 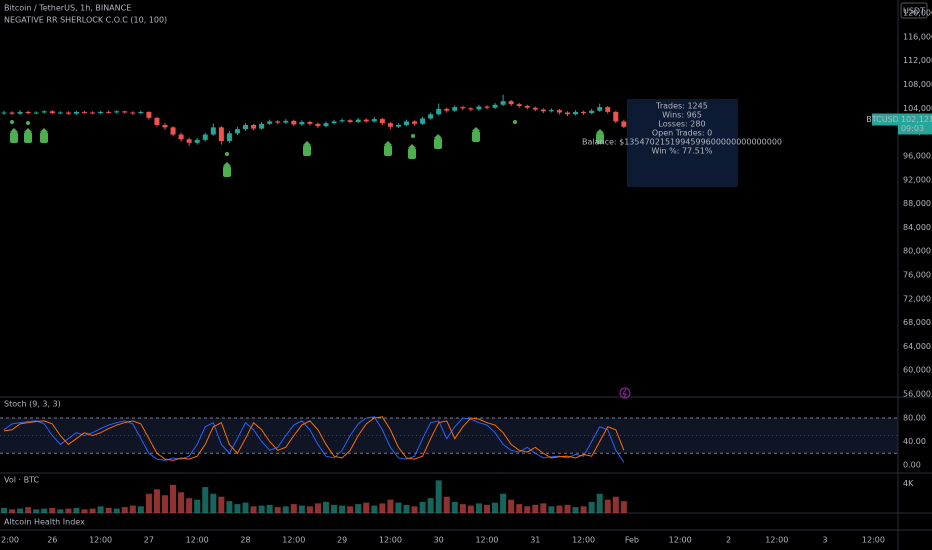 I want to click on x-tick-label: 28, so click(x=245, y=540).